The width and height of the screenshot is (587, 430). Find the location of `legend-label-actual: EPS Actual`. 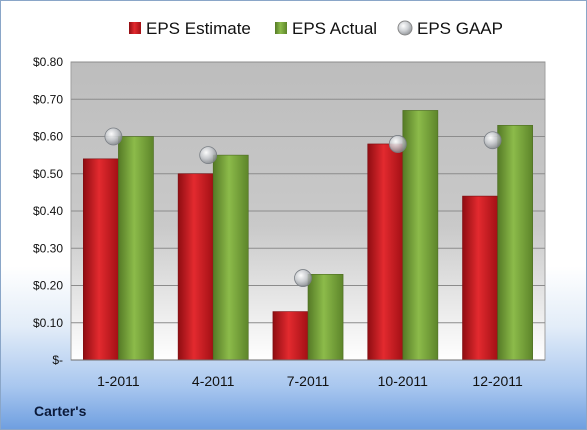

legend-label-actual: EPS Actual is located at coordinates (334, 28).